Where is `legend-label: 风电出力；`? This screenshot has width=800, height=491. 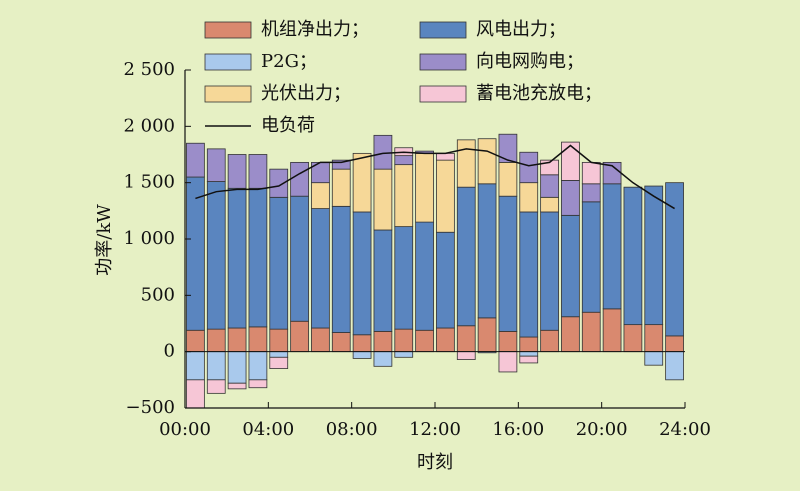 legend-label: 风电出力； is located at coordinates (521, 29).